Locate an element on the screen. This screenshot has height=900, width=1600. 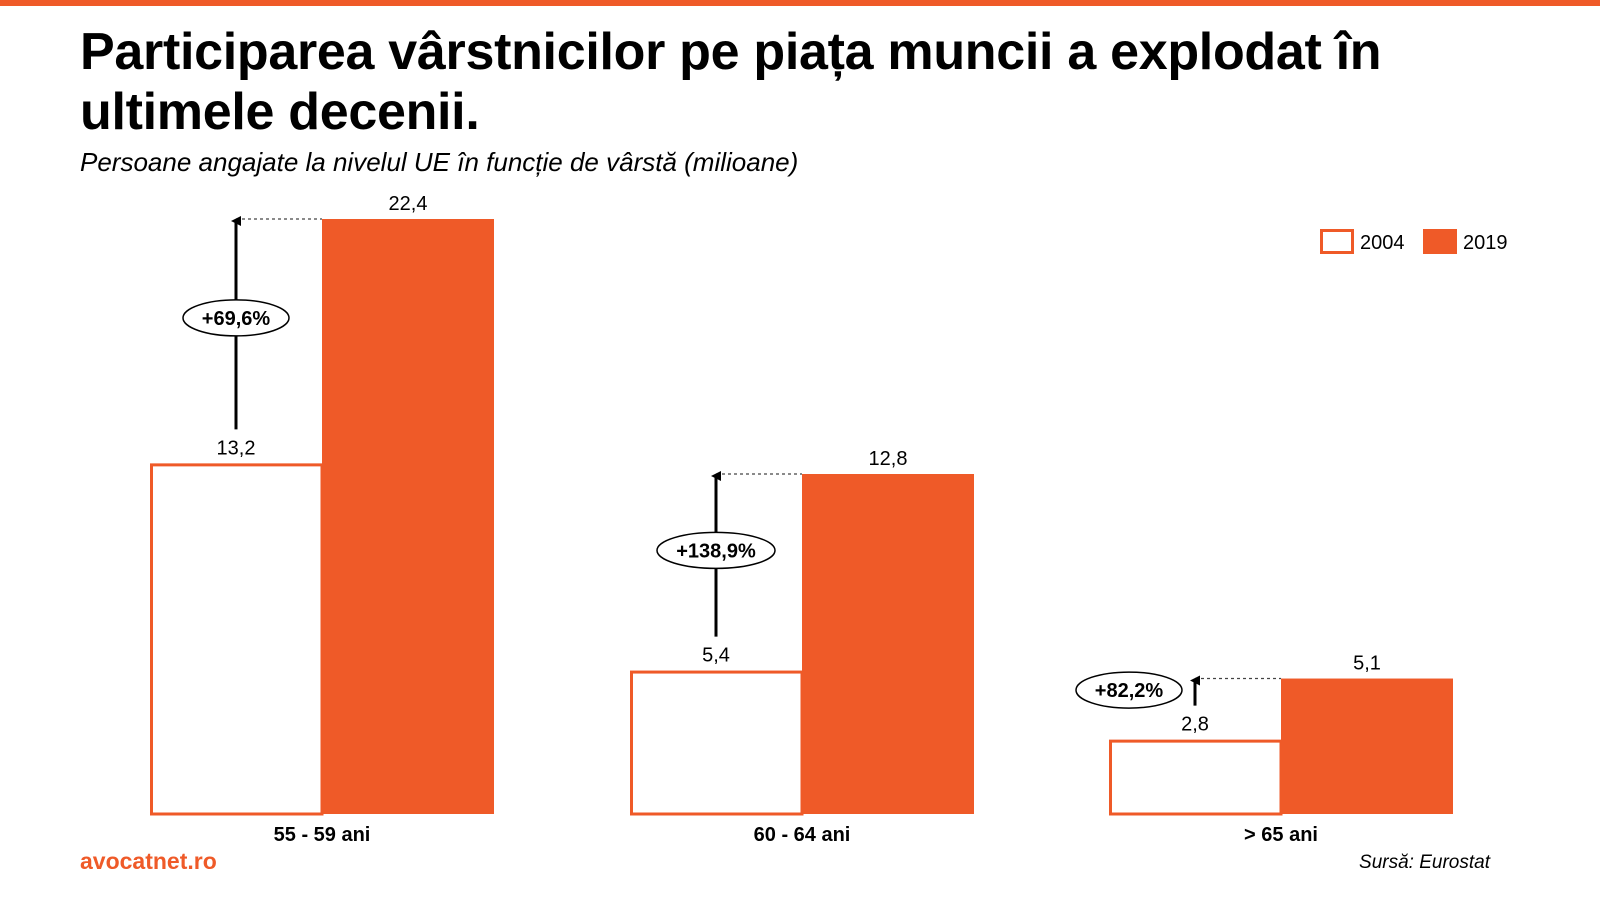
source-note: Sursă: Eurostat is located at coordinates (1424, 862).